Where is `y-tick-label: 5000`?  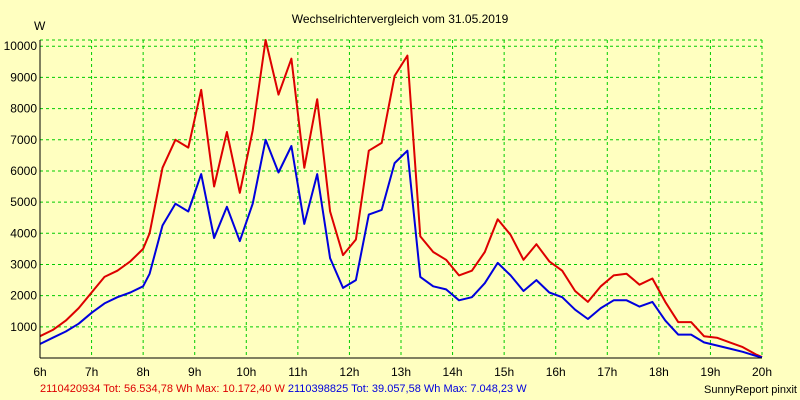 y-tick-label: 5000 is located at coordinates (23, 202).